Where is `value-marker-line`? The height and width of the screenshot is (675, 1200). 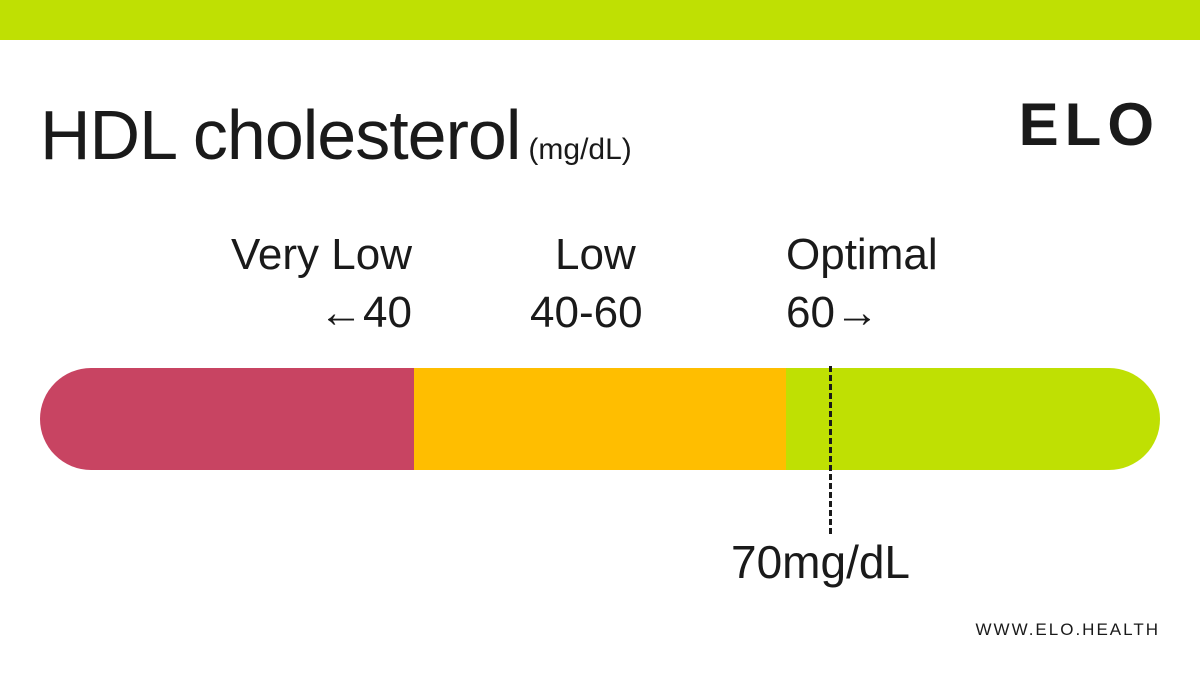 value-marker-line is located at coordinates (830, 450).